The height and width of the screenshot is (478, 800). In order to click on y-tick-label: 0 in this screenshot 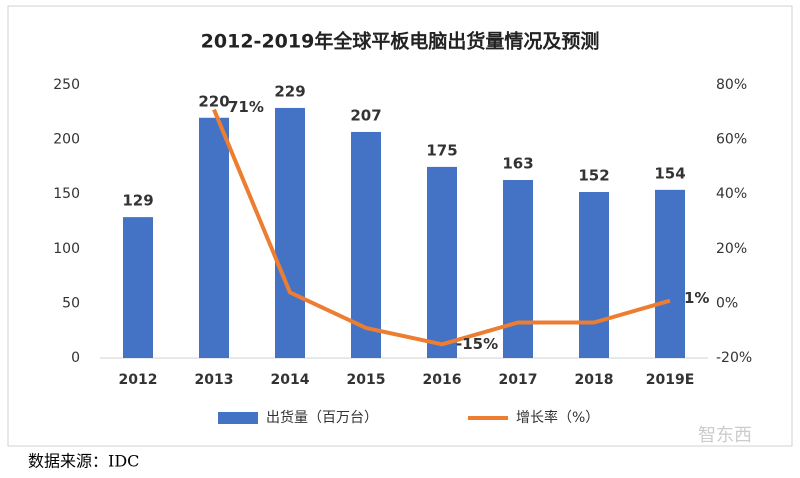, I will do `click(75, 358)`.